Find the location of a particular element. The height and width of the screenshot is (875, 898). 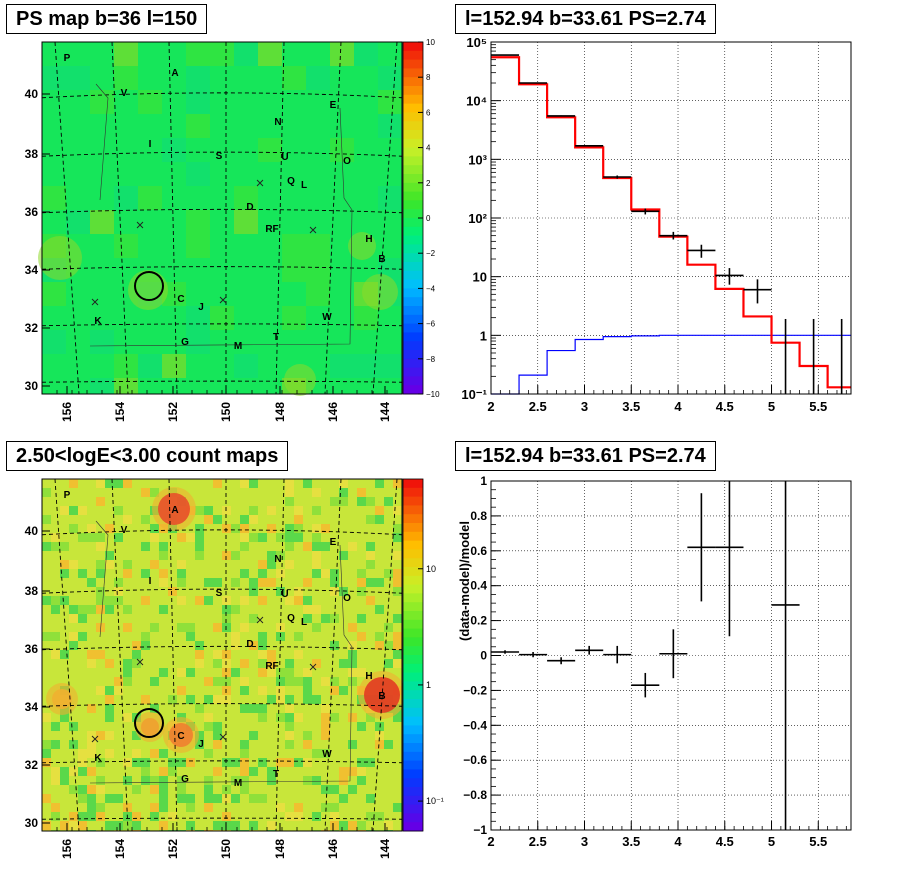

y-tick-label: 0 is located at coordinates (483, 656).